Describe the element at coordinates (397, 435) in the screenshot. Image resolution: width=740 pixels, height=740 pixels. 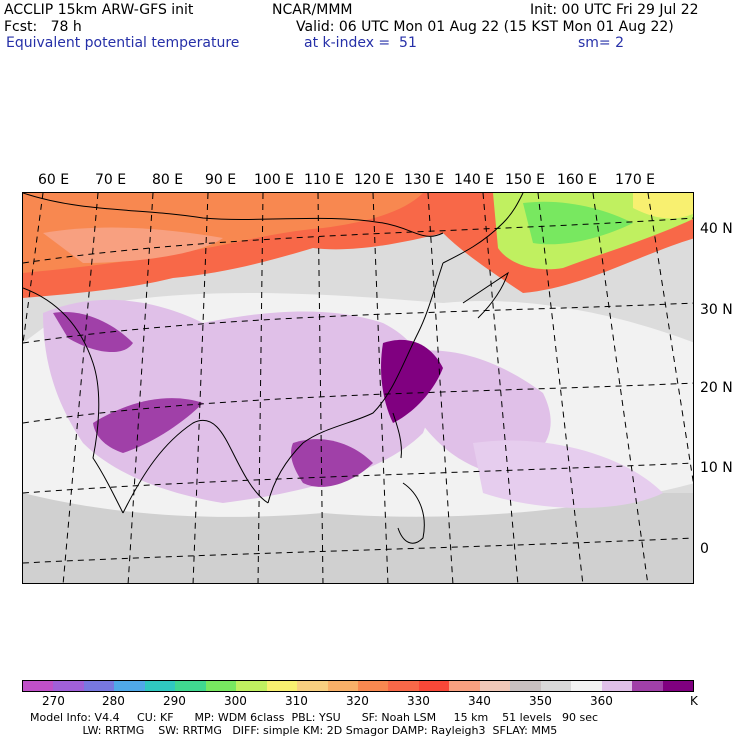
I see `coastline-taiwan` at that location.